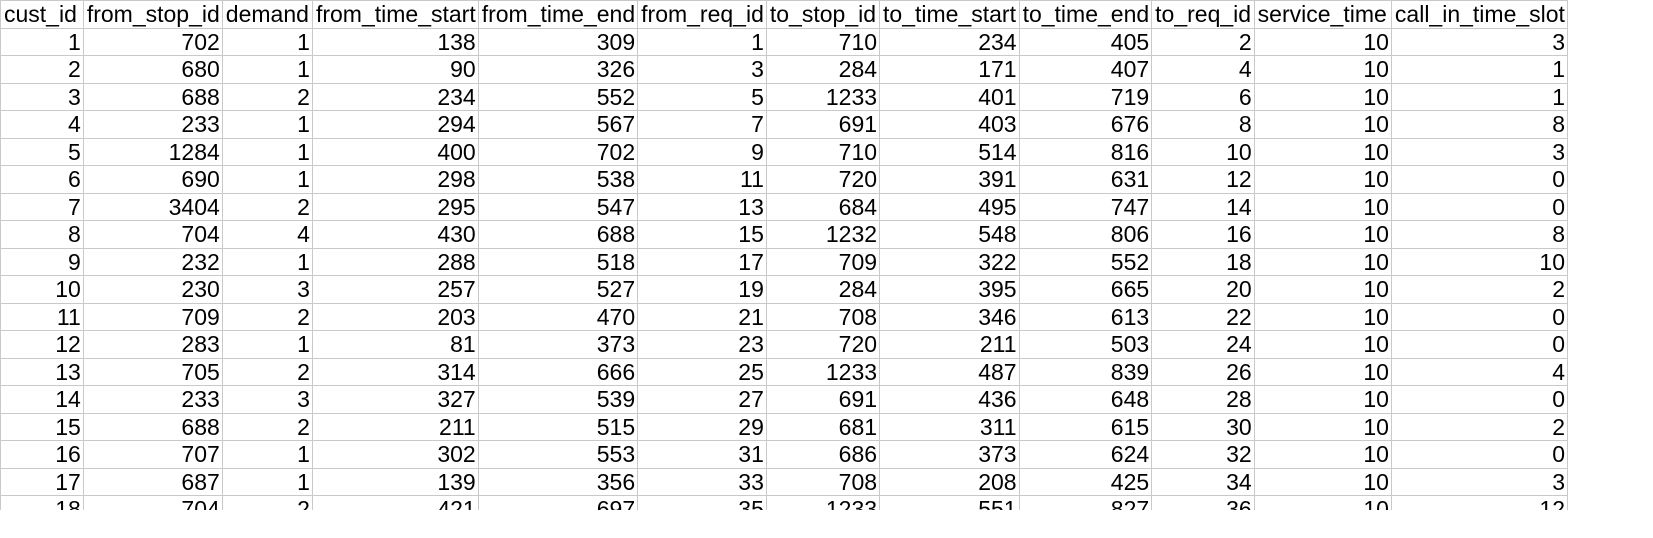 This screenshot has height=538, width=1653. What do you see at coordinates (949, 261) in the screenshot?
I see `cell-to-time-start: 322` at bounding box center [949, 261].